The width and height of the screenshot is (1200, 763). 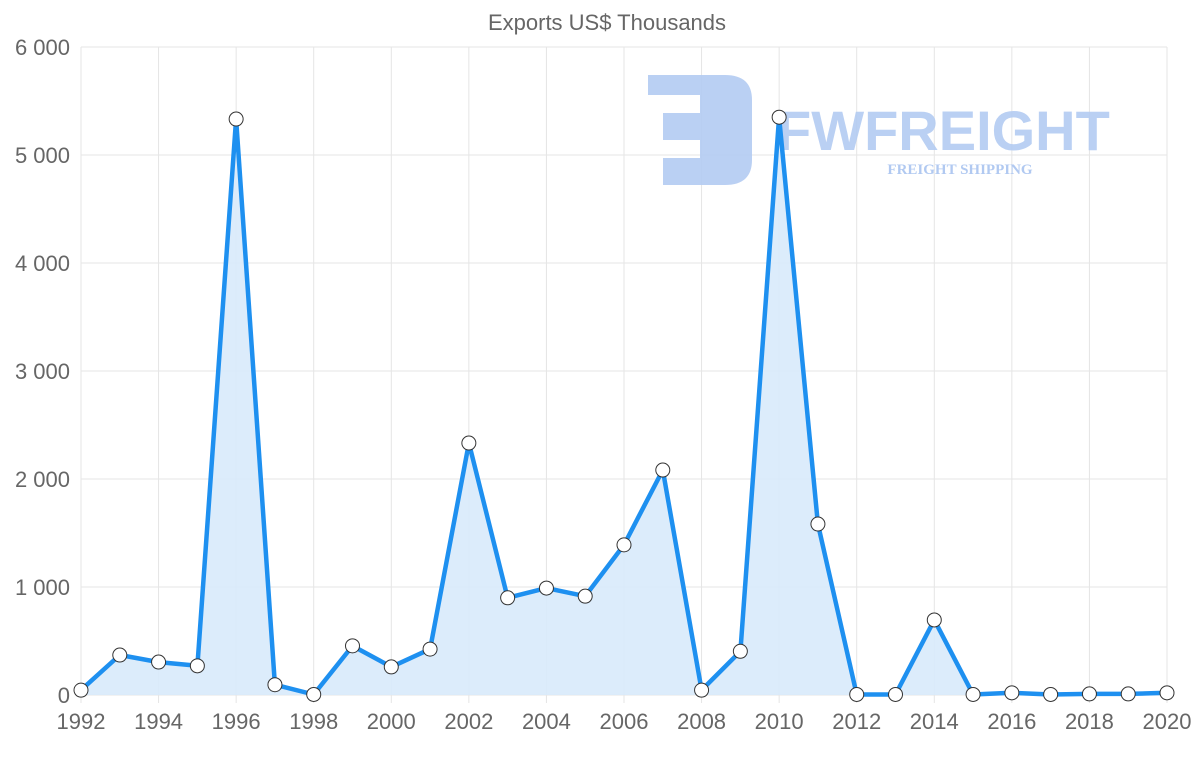 I want to click on data-point-2010, so click(x=779, y=117).